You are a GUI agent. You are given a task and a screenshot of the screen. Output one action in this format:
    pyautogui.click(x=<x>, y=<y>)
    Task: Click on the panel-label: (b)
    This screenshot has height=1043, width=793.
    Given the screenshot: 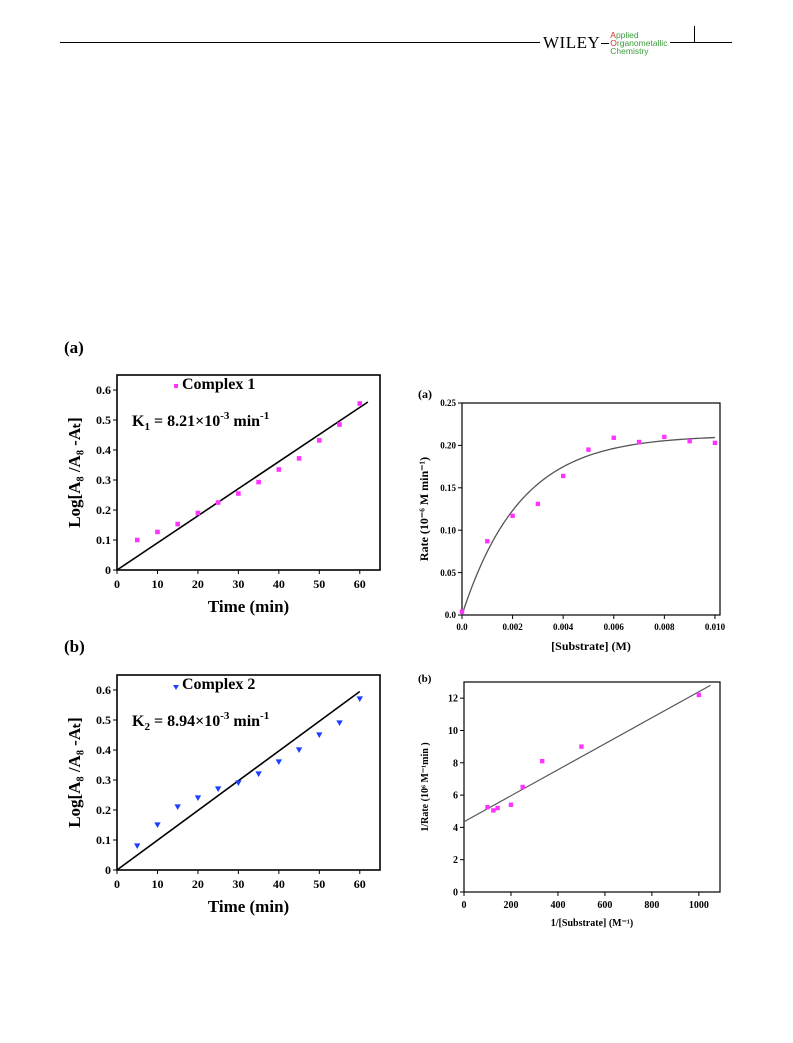 What is the action you would take?
    pyautogui.click(x=425, y=679)
    